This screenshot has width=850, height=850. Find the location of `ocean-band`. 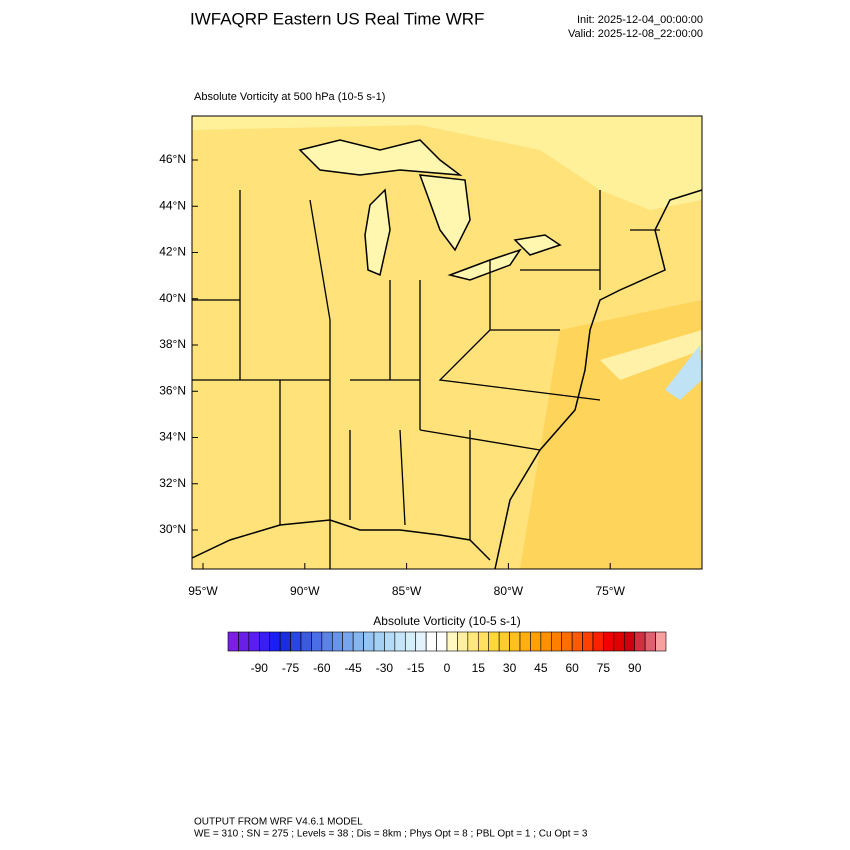

ocean-band is located at coordinates (651, 355).